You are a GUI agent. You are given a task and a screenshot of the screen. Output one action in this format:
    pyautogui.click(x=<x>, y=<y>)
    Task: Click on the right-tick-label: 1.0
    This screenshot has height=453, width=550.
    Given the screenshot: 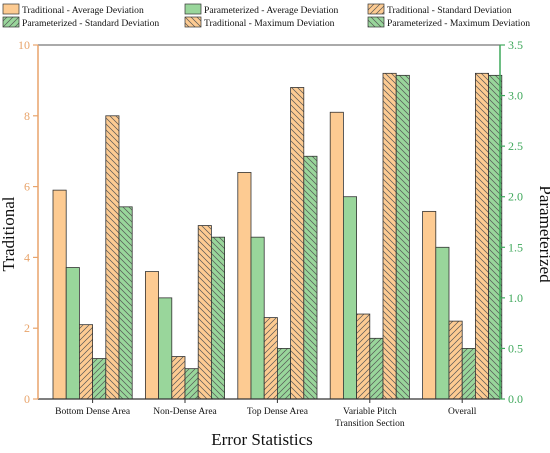 What is the action you would take?
    pyautogui.click(x=515, y=298)
    